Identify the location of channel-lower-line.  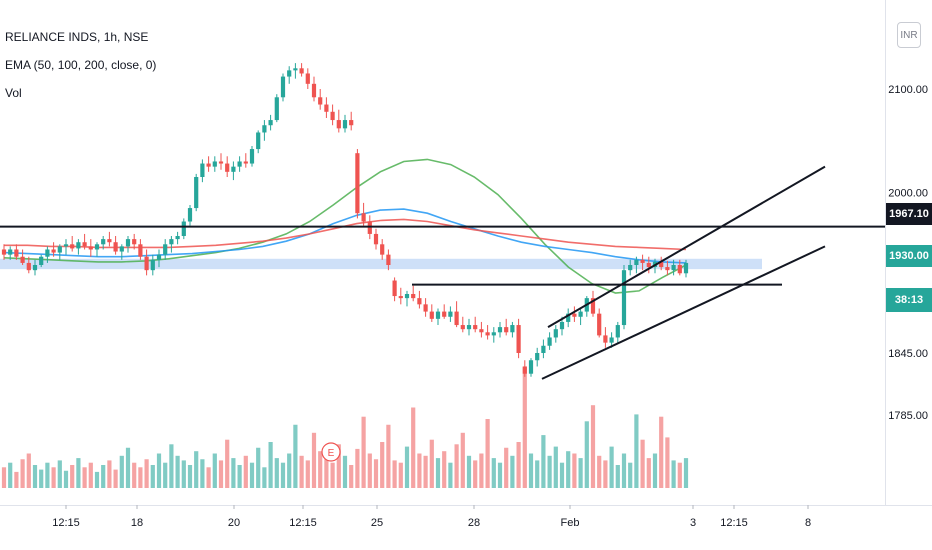
(683, 312).